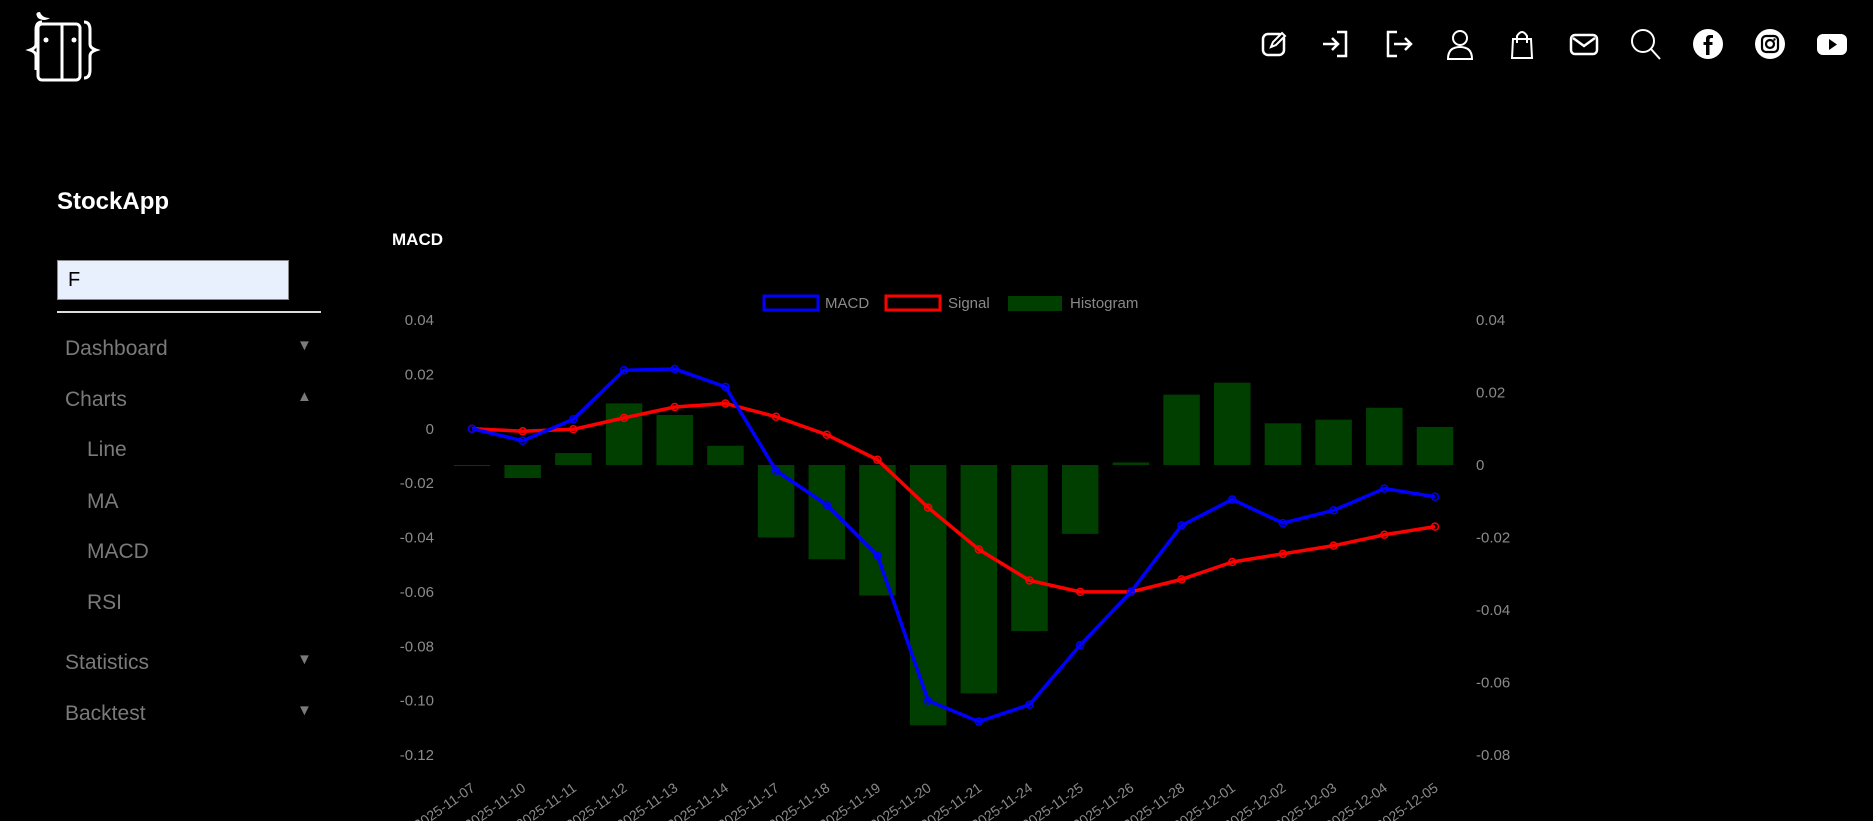  What do you see at coordinates (1646, 44) in the screenshot?
I see `search-icon` at bounding box center [1646, 44].